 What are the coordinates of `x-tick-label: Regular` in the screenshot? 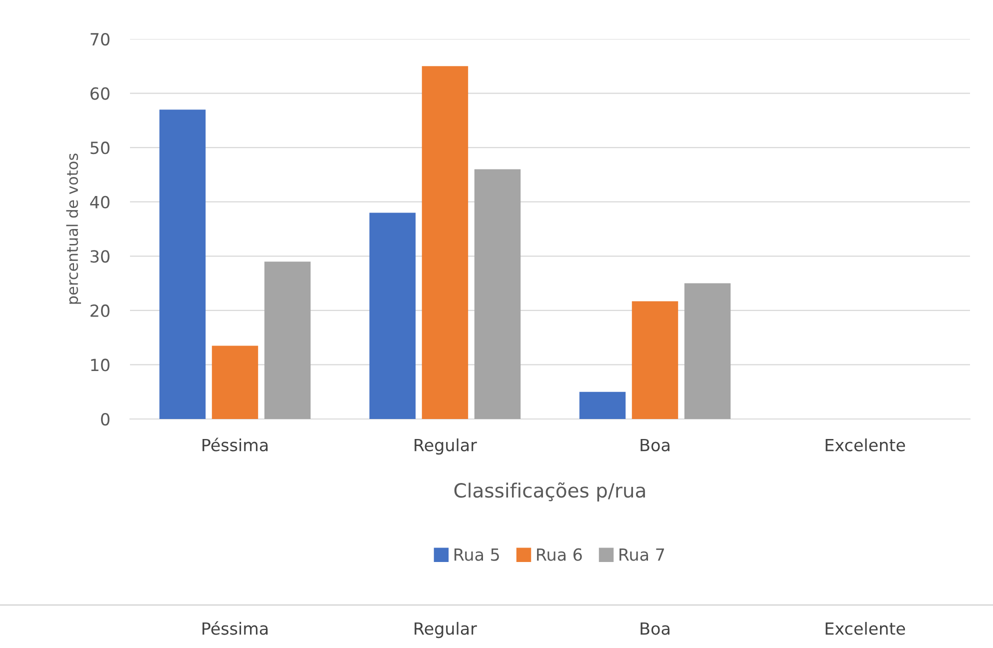 It's located at (445, 446).